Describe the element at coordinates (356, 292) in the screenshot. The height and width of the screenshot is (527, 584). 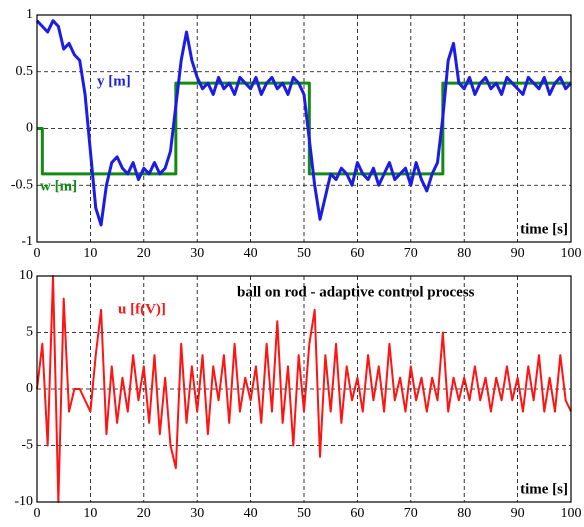
I see `chart-title: ball on rod - adaptive control process` at that location.